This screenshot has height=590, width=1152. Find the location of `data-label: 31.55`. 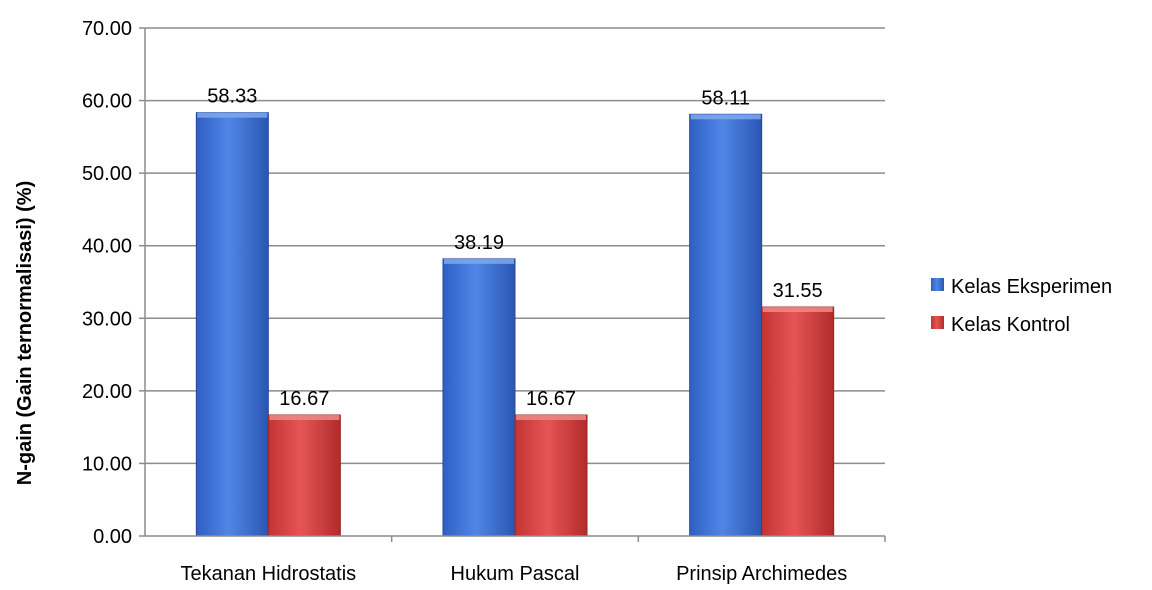

data-label: 31.55 is located at coordinates (798, 291).